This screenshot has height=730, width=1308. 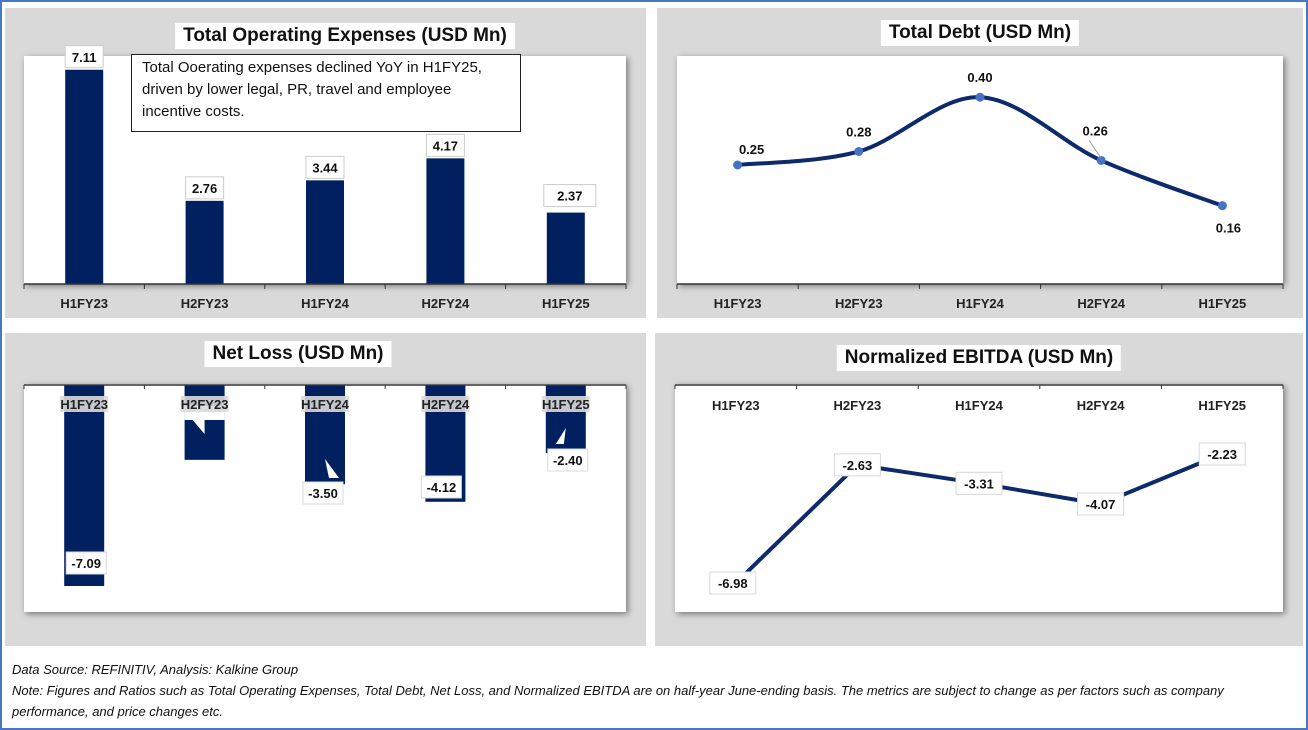 What do you see at coordinates (980, 33) in the screenshot?
I see `debt-chart-title: Total Debt (USD Mn)` at bounding box center [980, 33].